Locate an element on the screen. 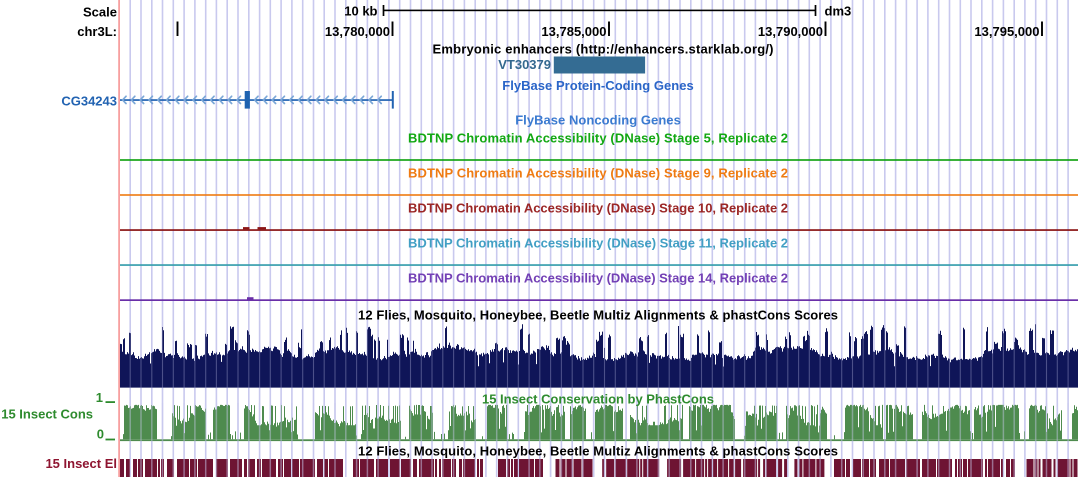 Image resolution: width=1078 pixels, height=477 pixels. svg-text: 15 Insect El is located at coordinates (81, 463).